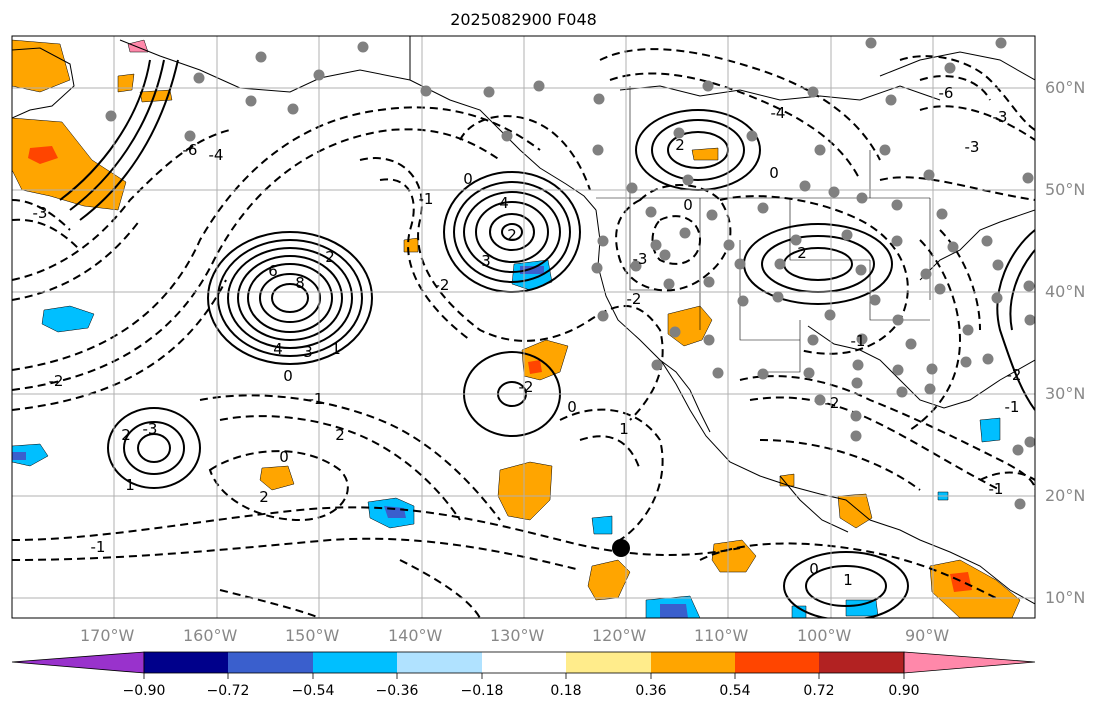 This screenshot has width=1105, height=712. I want to click on colorbar-frame, so click(524, 662).